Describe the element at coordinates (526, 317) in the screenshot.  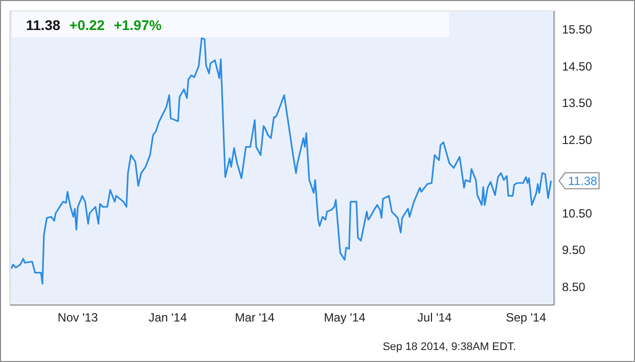
I see `x-tick-label: Sep '14` at that location.